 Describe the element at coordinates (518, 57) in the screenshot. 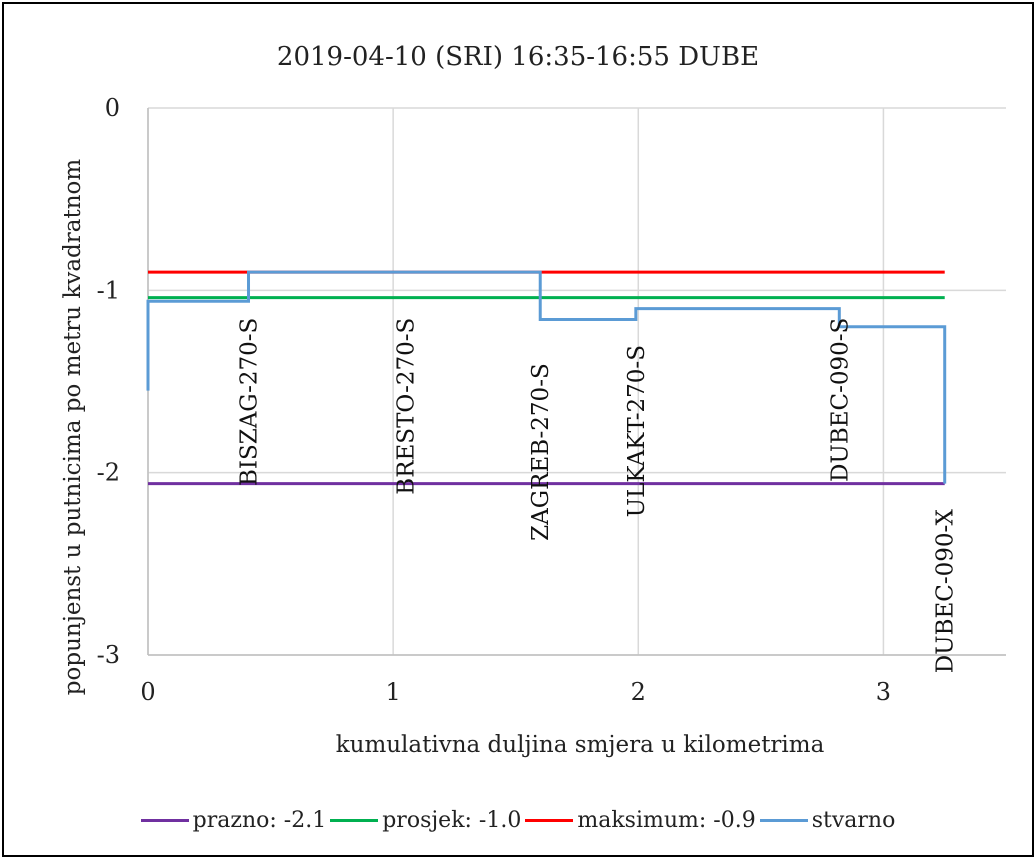

I see `chart-title: 2019-04-10 (SRI) 16:35-16:55 DUBE` at that location.